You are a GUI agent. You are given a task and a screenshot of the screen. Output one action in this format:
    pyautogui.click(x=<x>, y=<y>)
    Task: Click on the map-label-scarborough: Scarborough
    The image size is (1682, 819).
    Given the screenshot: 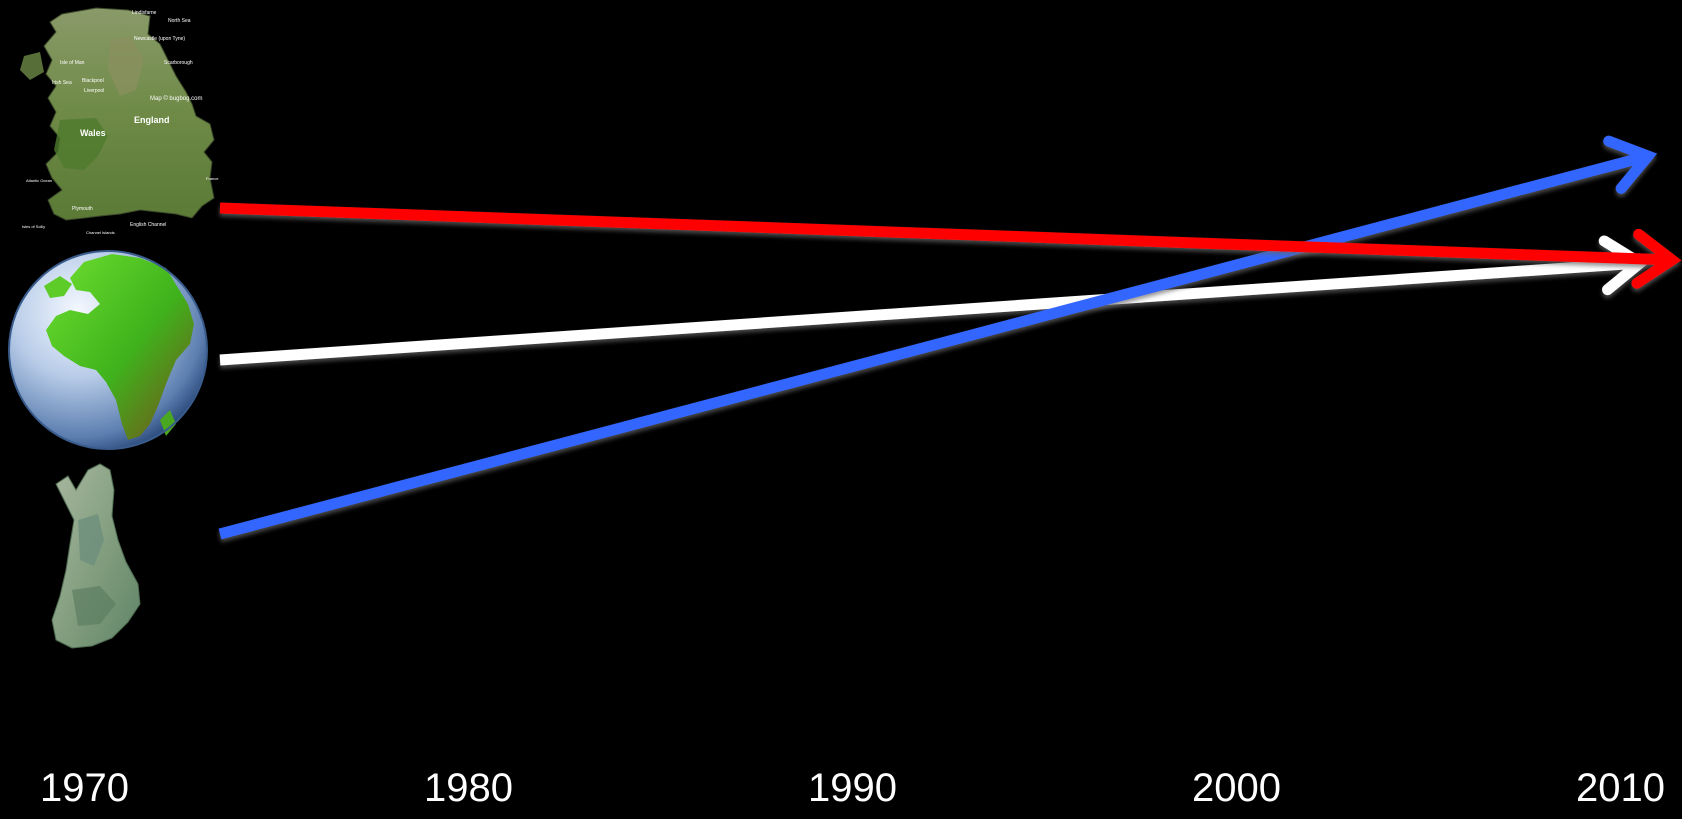 What is the action you would take?
    pyautogui.click(x=178, y=63)
    